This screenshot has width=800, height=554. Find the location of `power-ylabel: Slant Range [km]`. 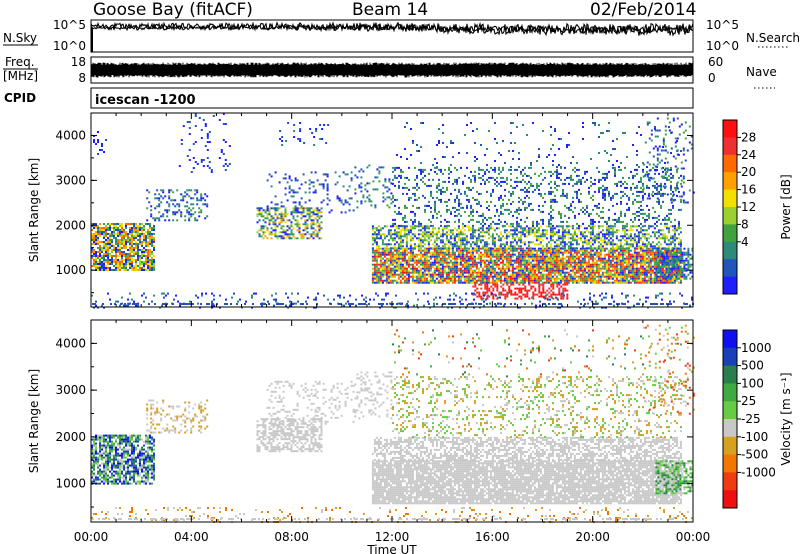

power-ylabel: Slant Range [km] is located at coordinates (34, 210).